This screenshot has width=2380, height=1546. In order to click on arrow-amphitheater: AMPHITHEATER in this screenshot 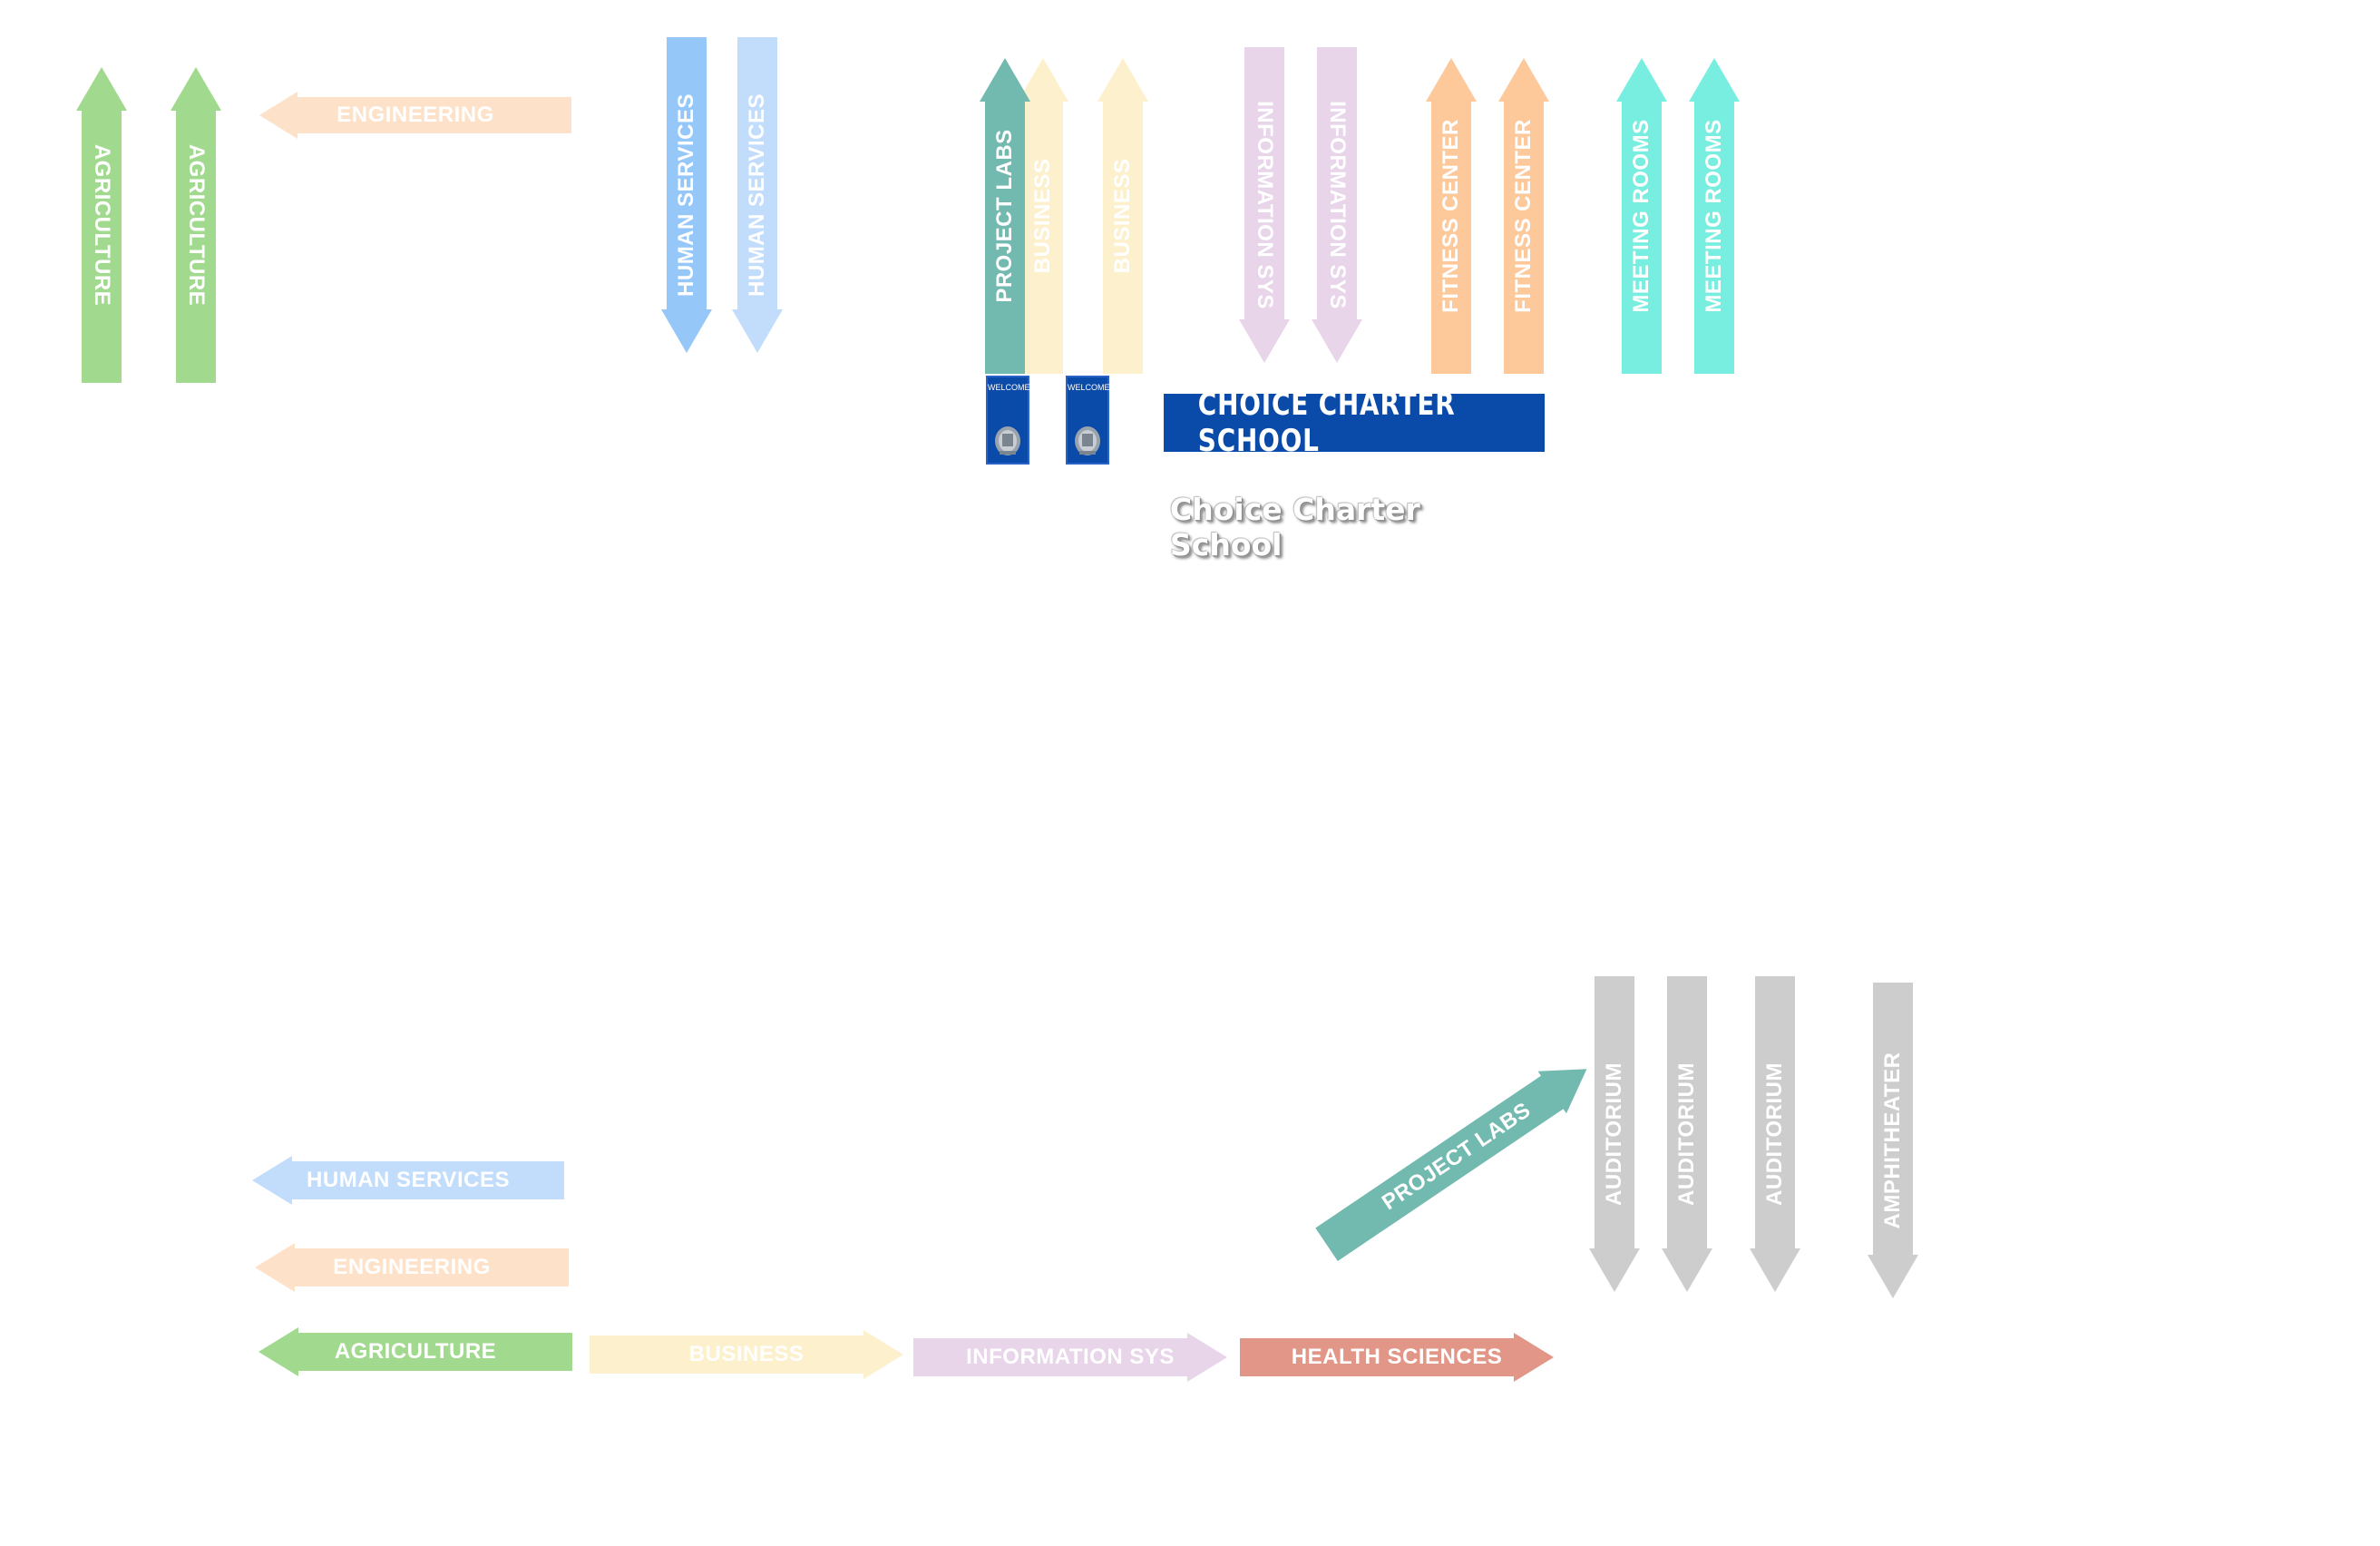, I will do `click(1893, 1141)`.